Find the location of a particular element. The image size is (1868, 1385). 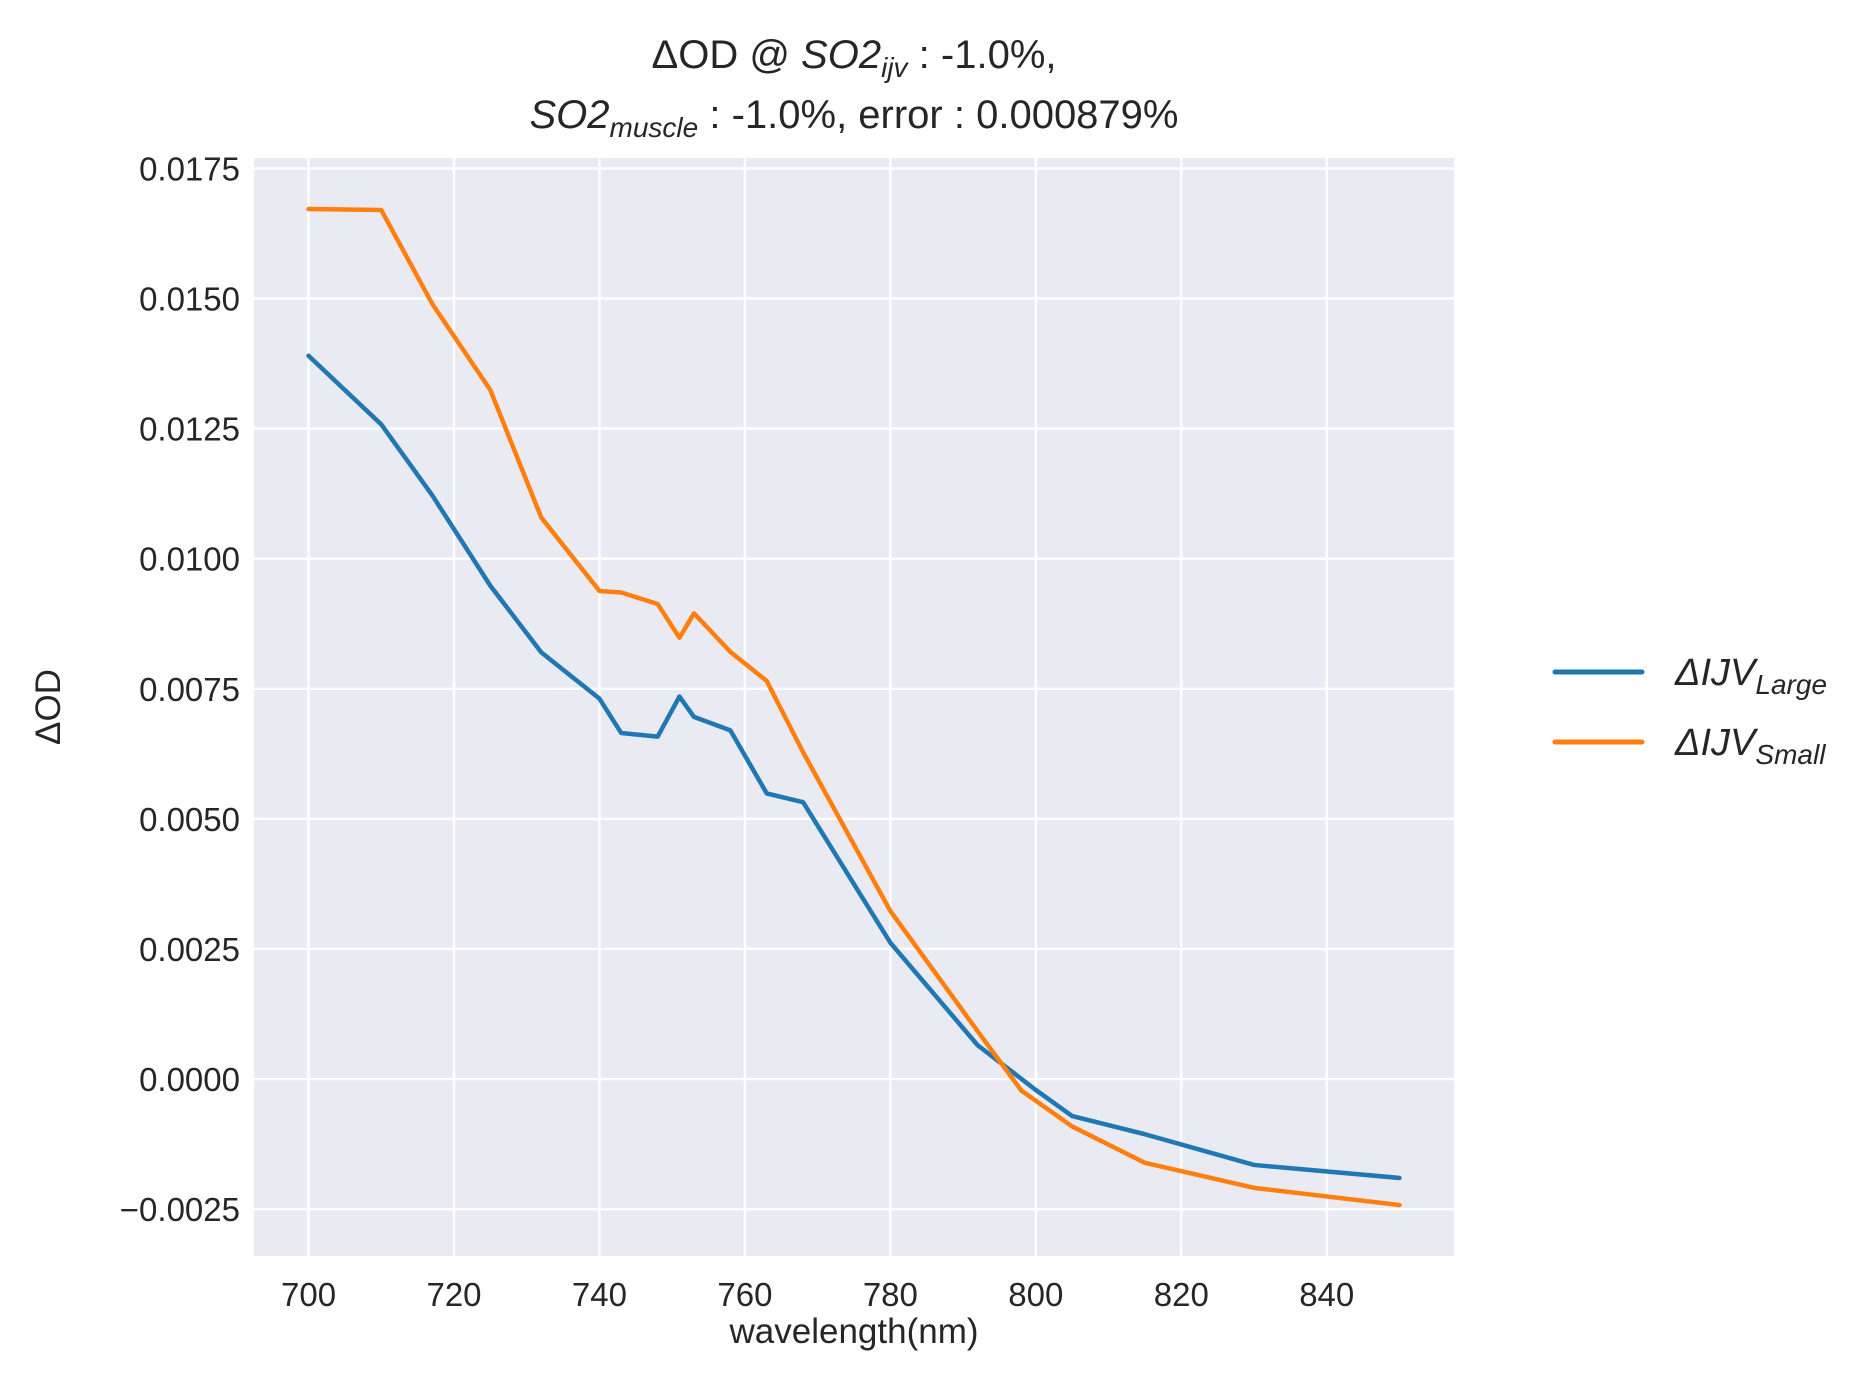

y-tick-label-0: −0.0025 is located at coordinates (180, 1209).